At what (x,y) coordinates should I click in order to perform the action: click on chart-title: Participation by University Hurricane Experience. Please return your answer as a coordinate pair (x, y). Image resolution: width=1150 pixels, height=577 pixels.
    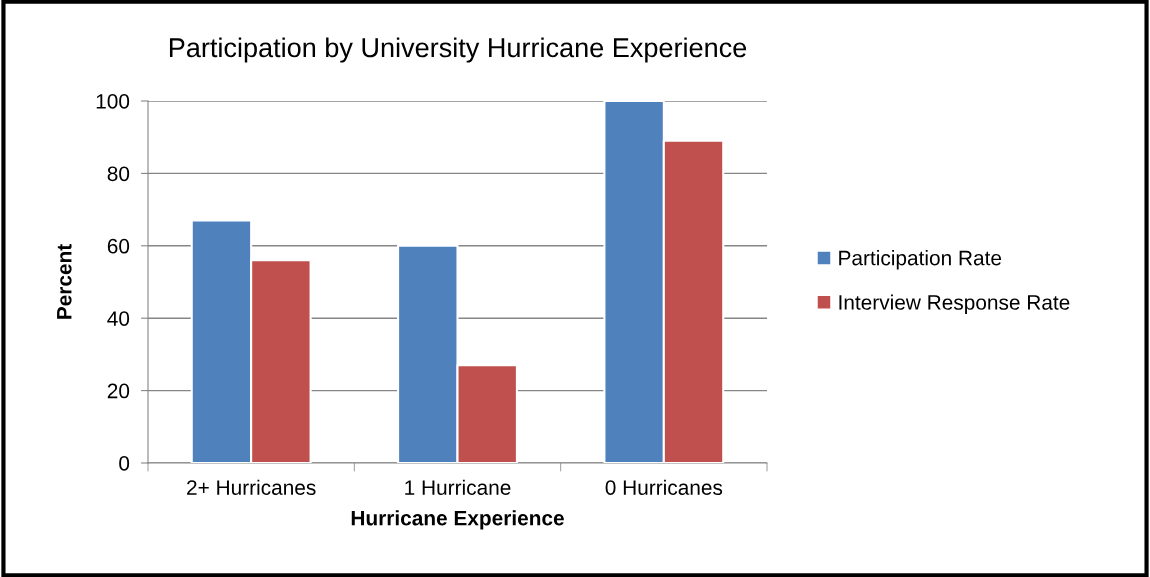
    Looking at the image, I should click on (458, 50).